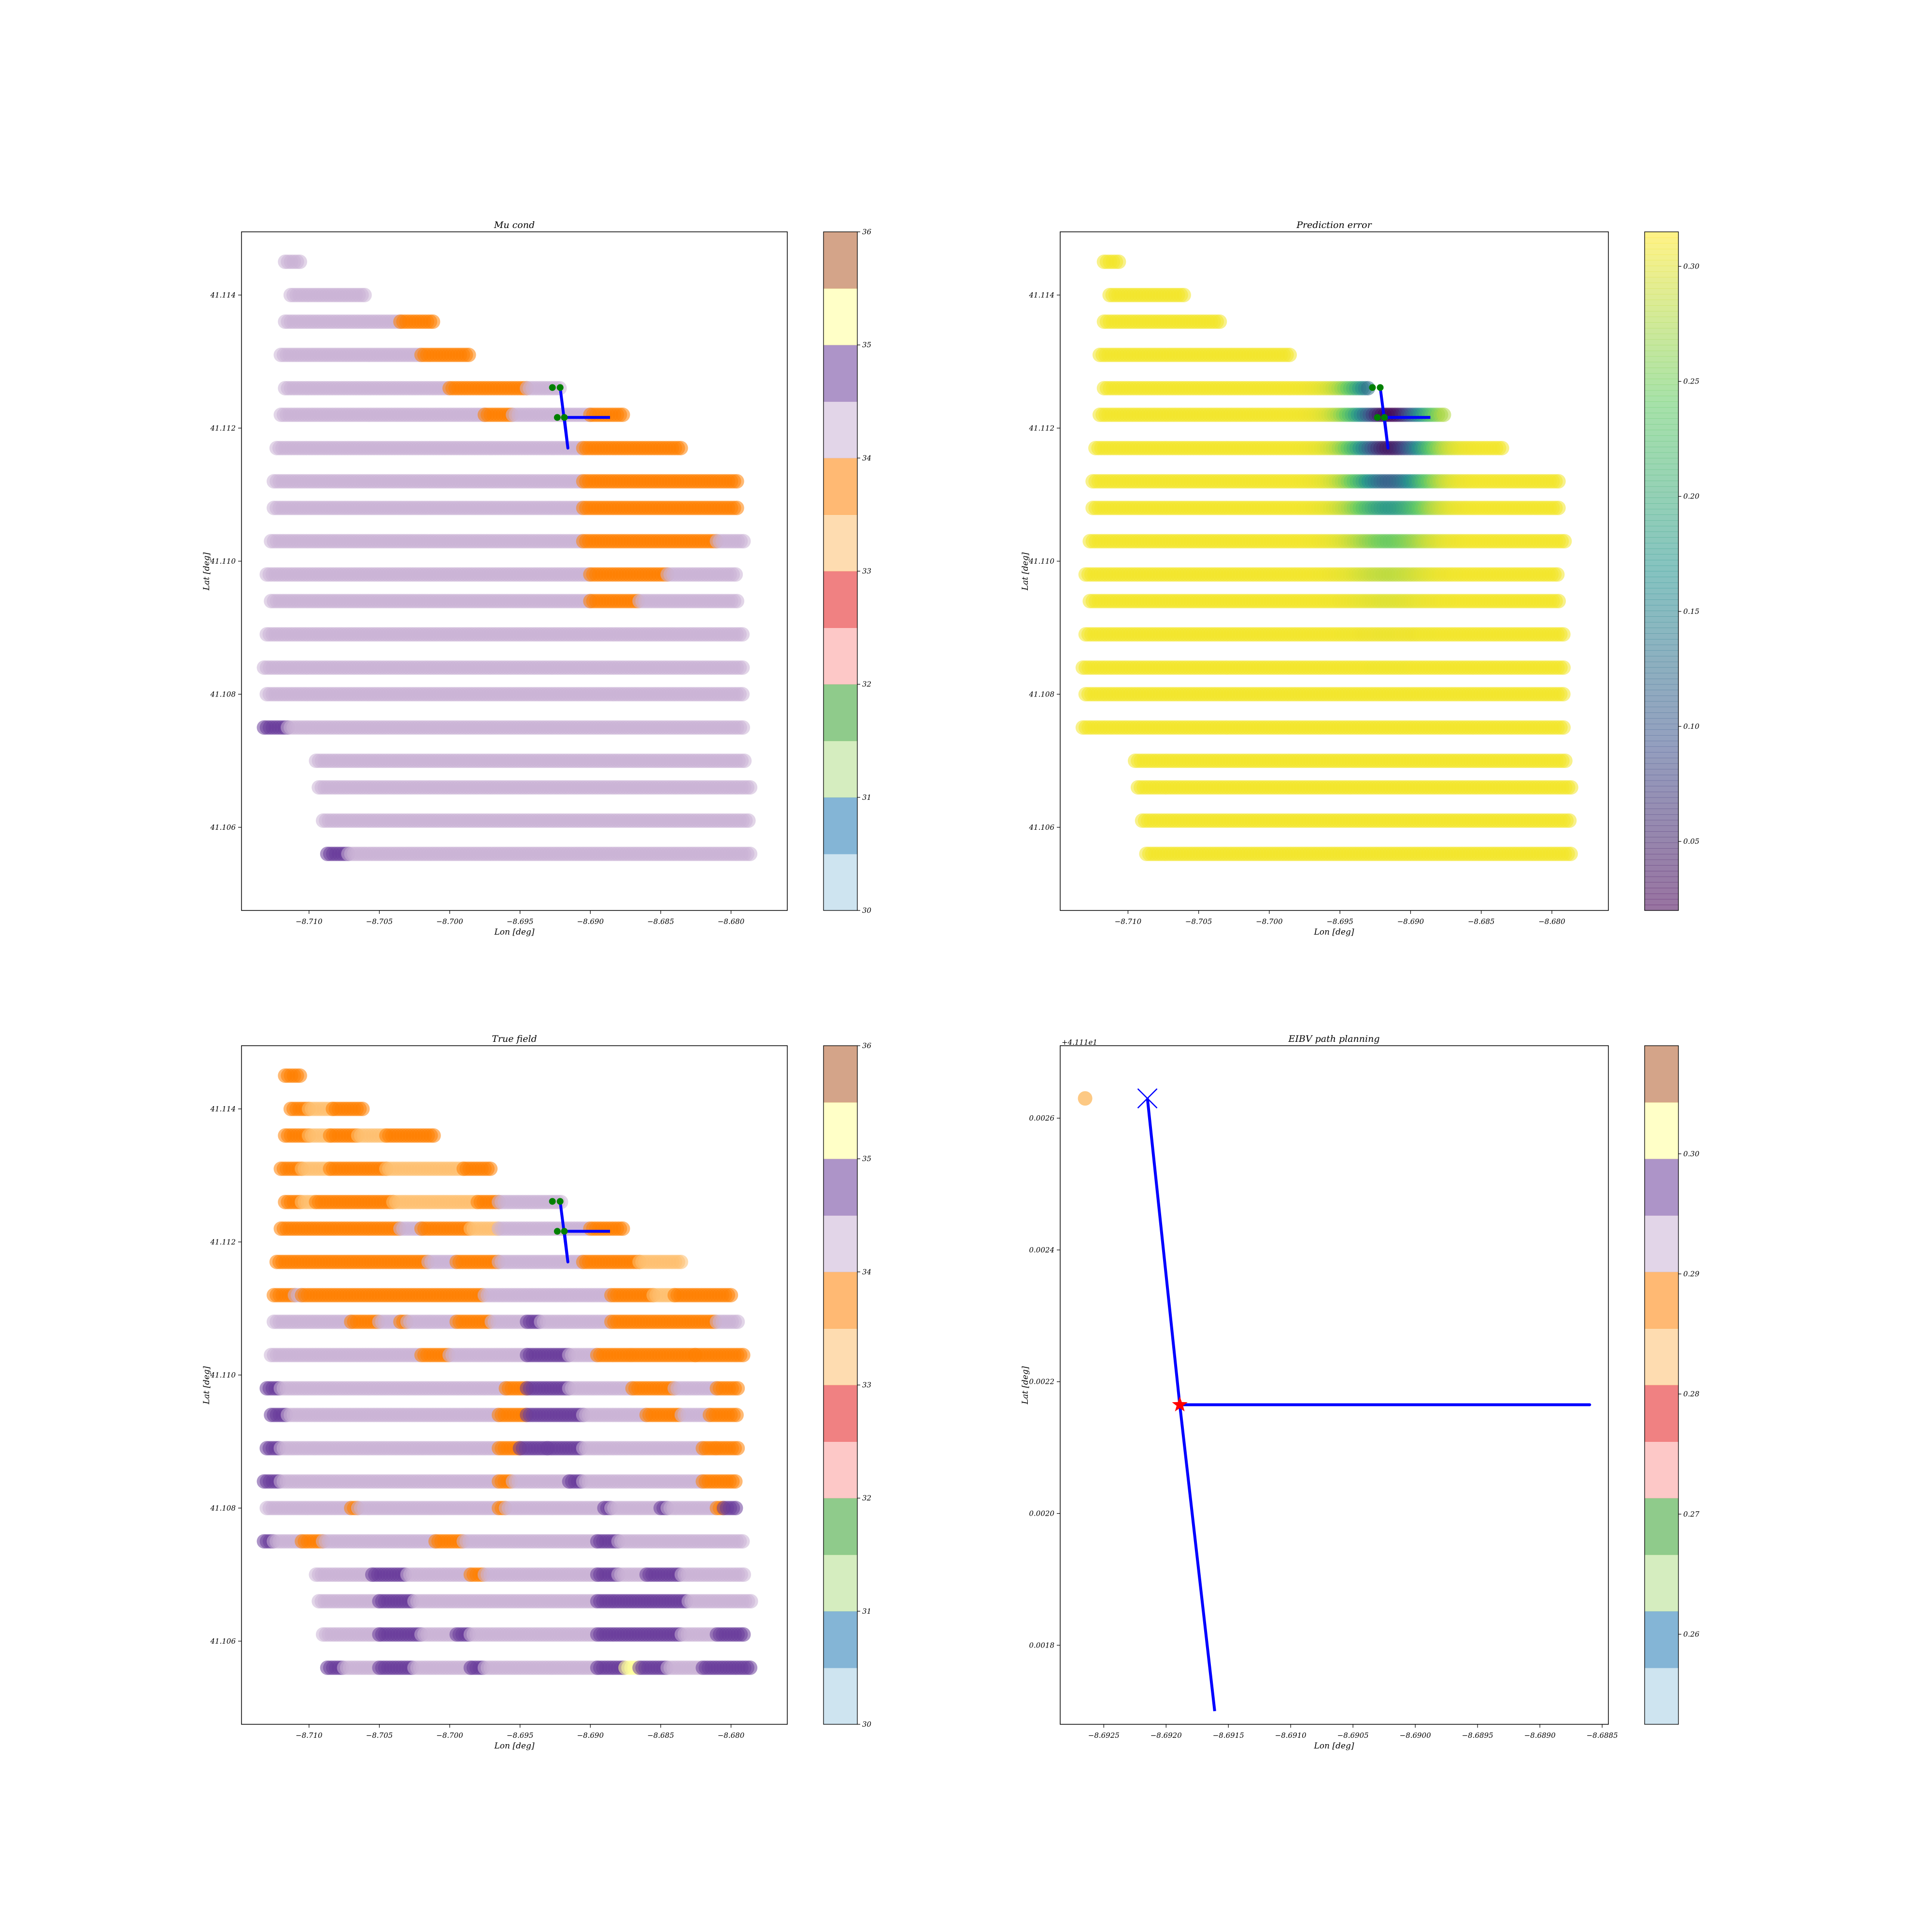 This screenshot has width=1932, height=1932. What do you see at coordinates (866, 571) in the screenshot?
I see `colorbar-tick-label: 33` at bounding box center [866, 571].